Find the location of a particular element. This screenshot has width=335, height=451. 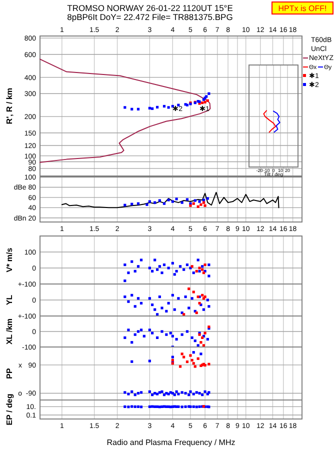

y-axis-title: EP / deg is located at coordinates (9, 410).